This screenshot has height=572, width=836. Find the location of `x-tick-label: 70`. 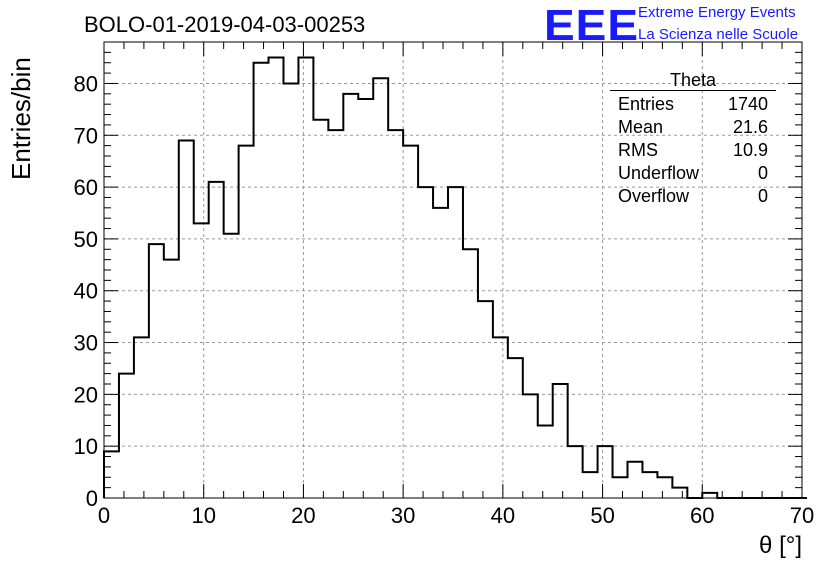

x-tick-label: 70 is located at coordinates (802, 515).